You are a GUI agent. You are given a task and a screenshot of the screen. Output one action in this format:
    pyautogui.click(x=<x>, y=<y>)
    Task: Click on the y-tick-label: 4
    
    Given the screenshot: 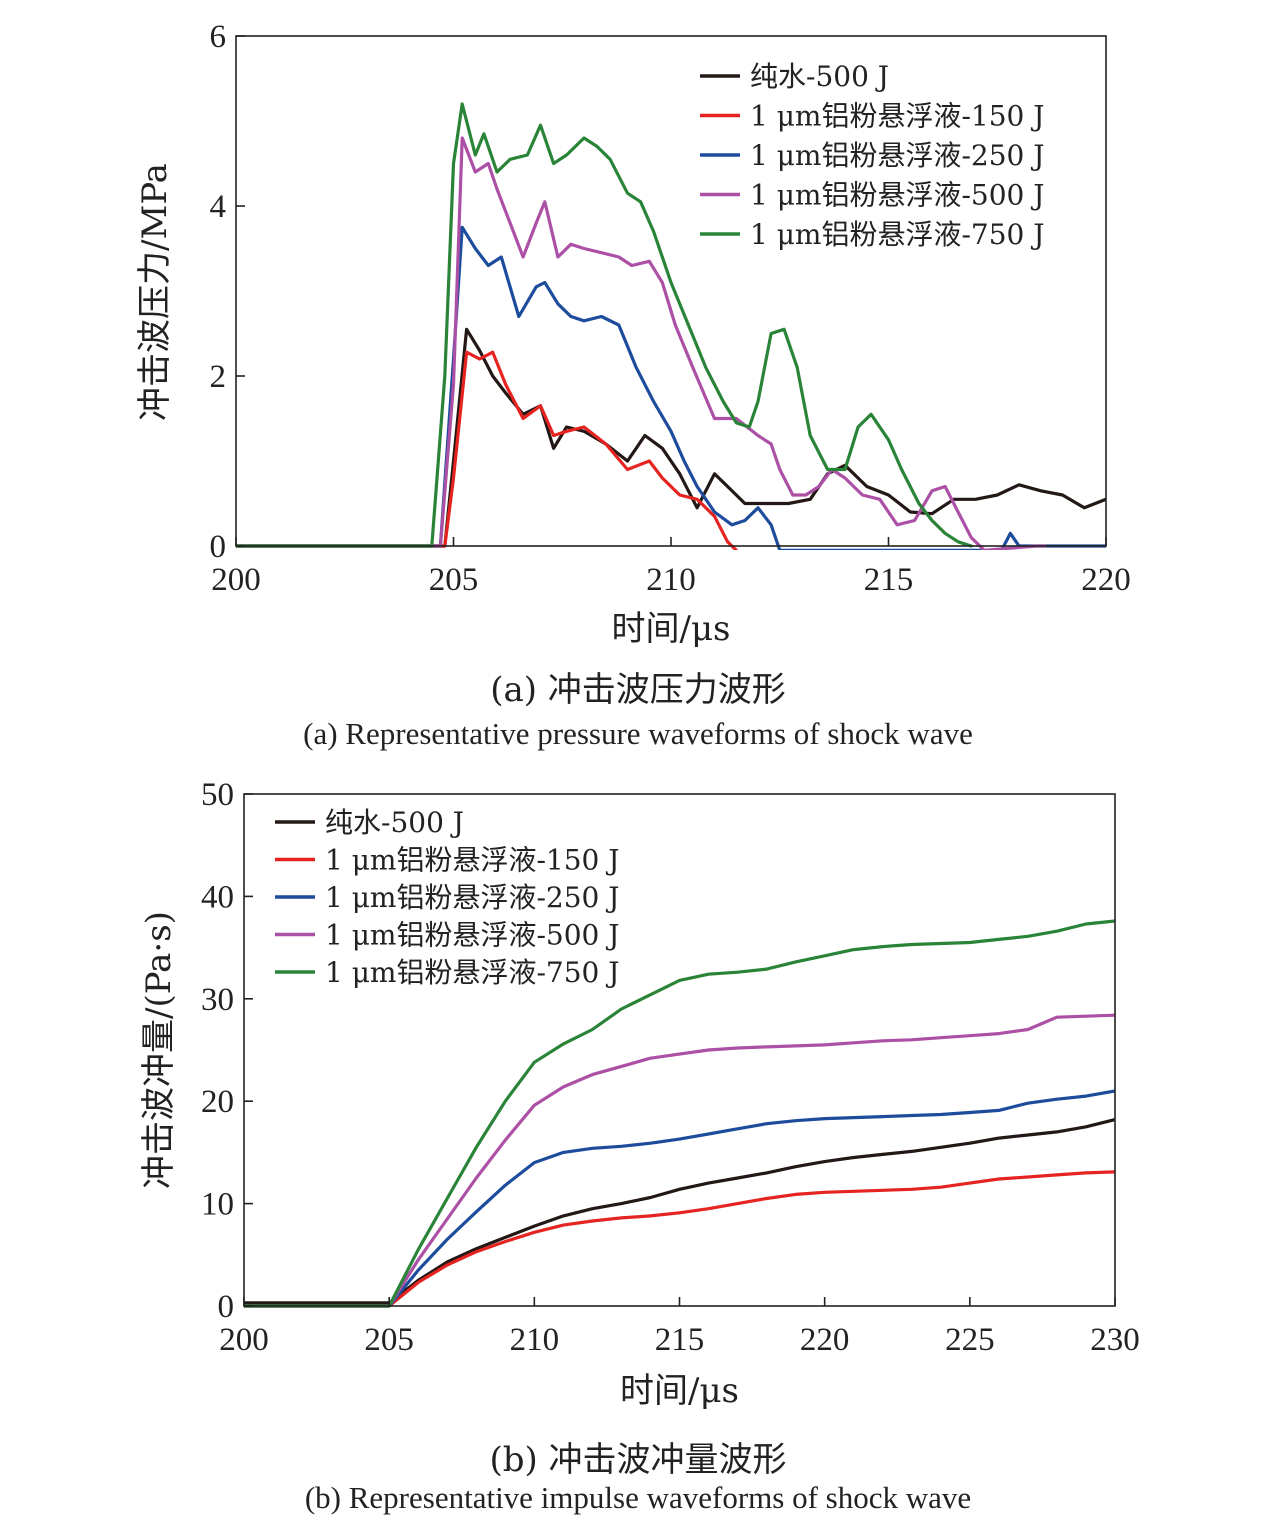 What is the action you would take?
    pyautogui.click(x=218, y=207)
    